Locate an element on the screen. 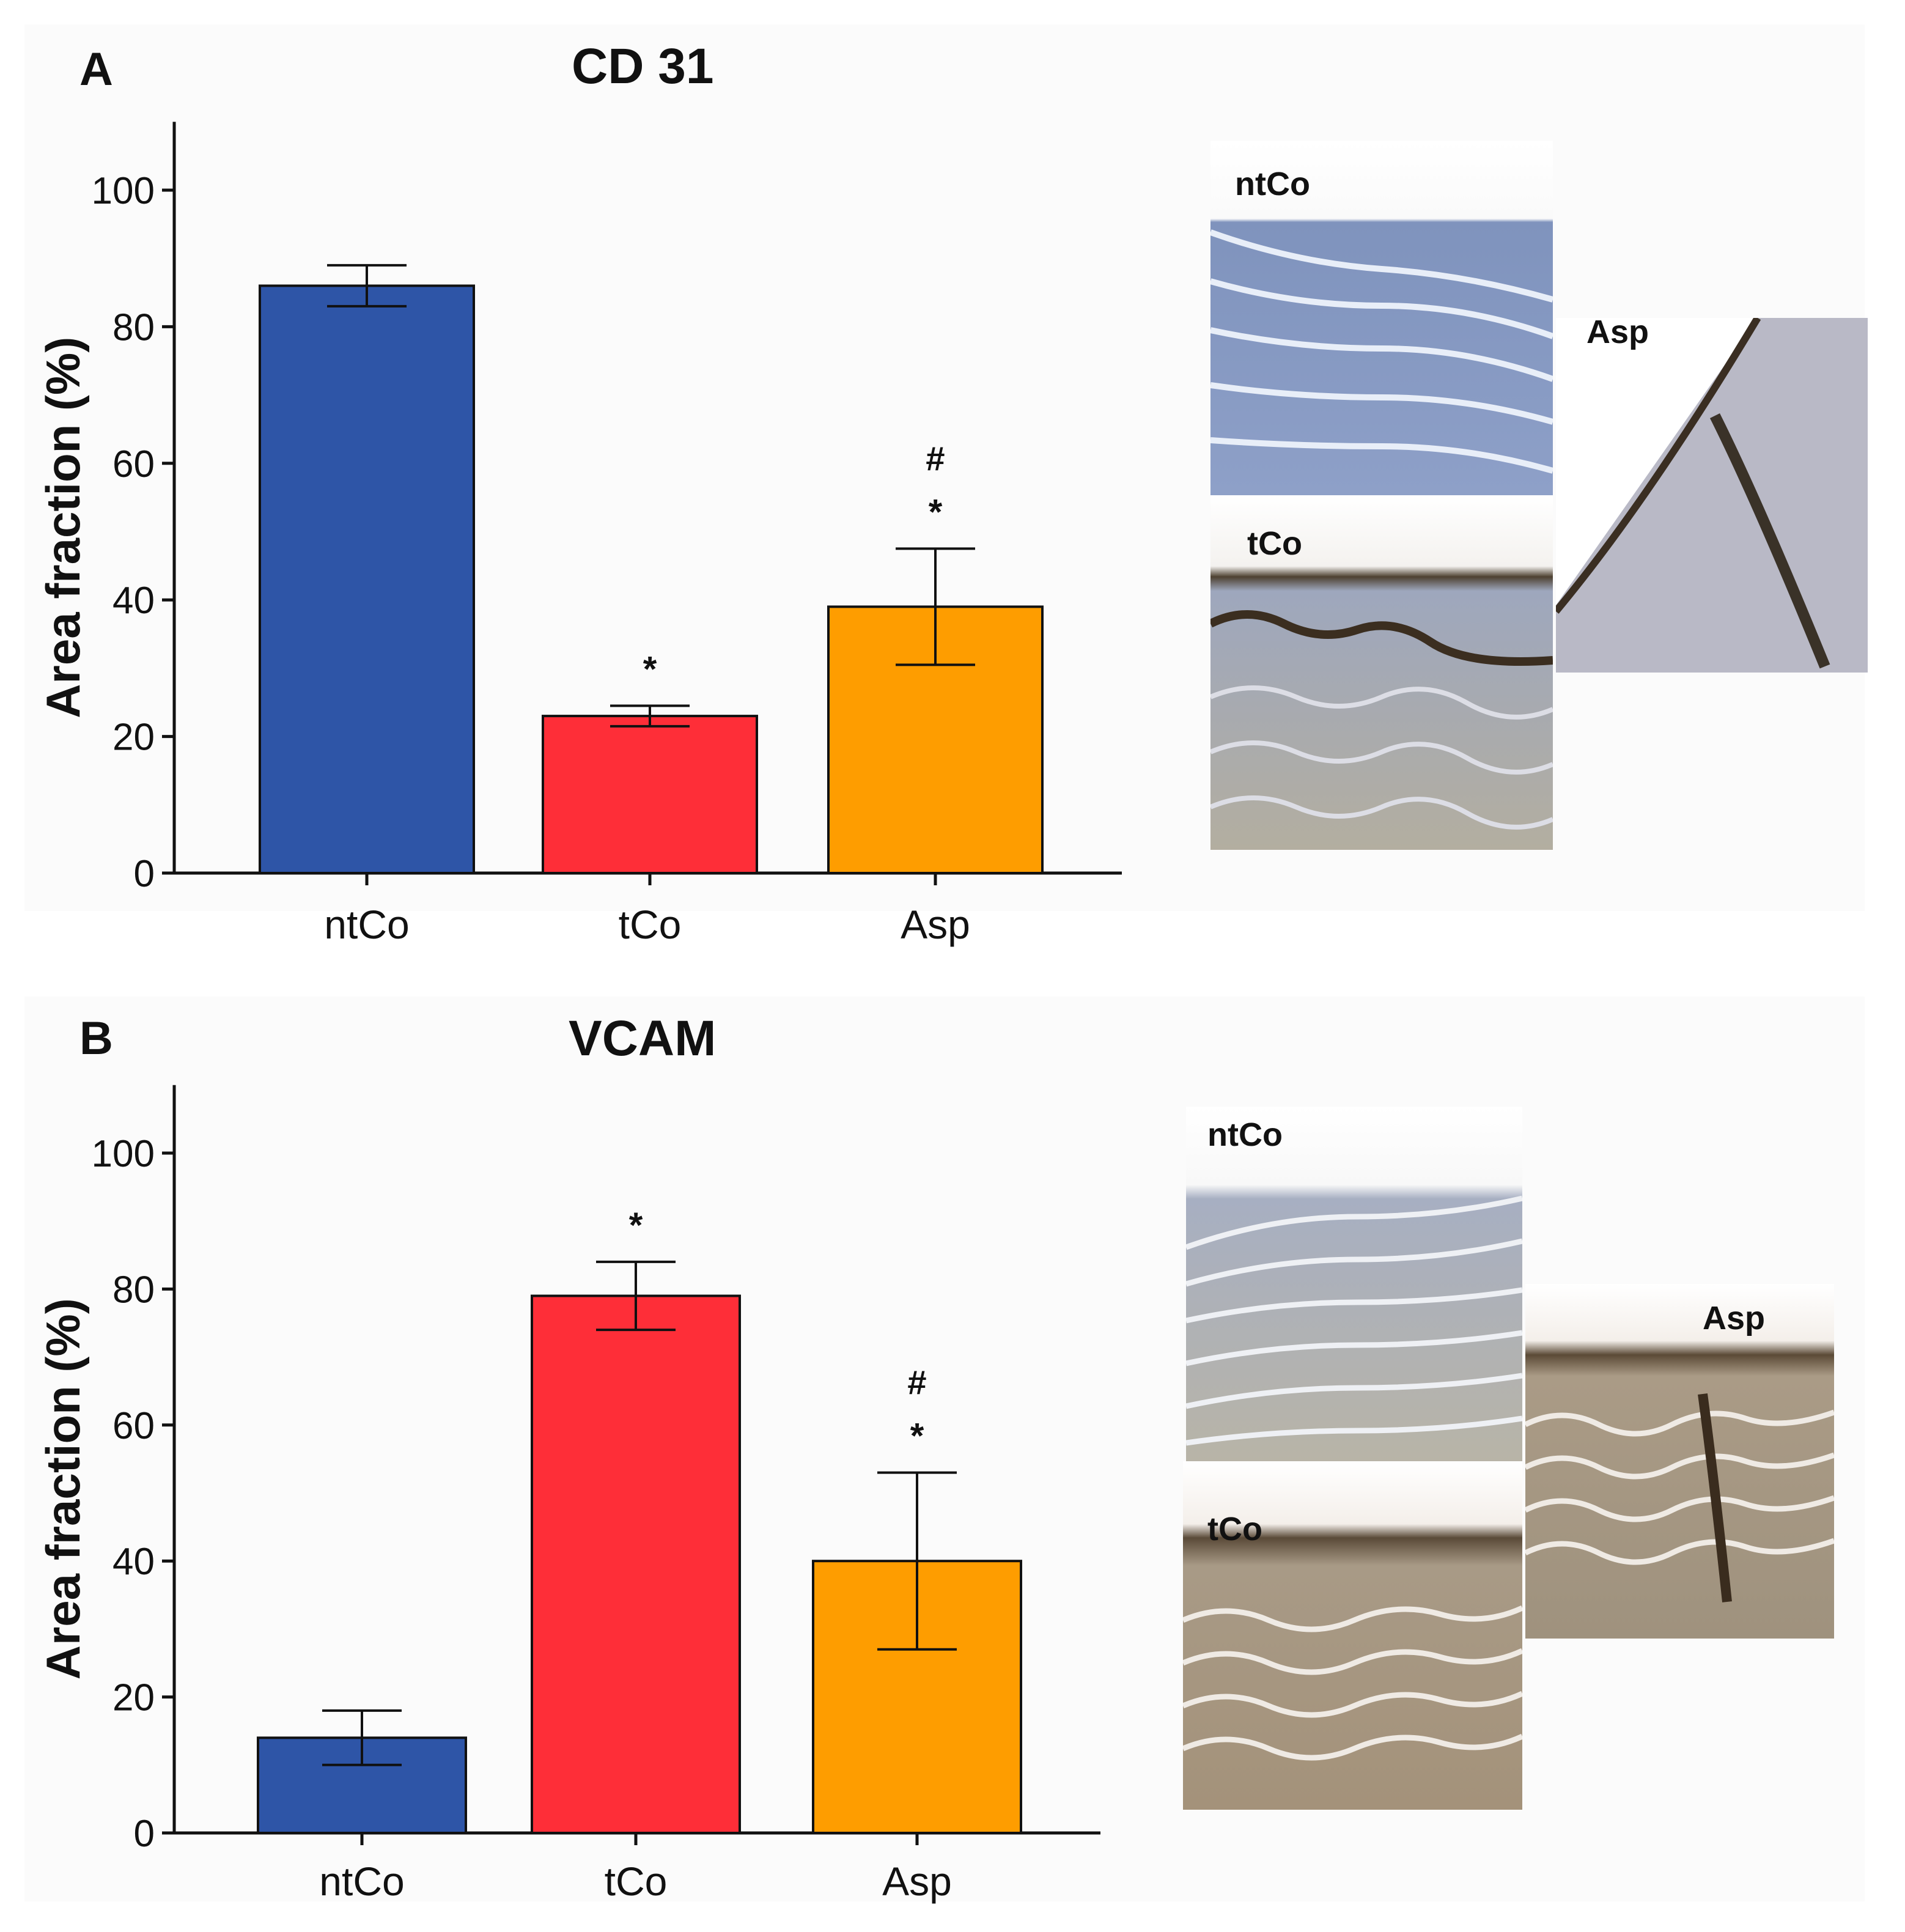 Image resolution: width=1905 pixels, height=1932 pixels. vcam-y-tick-label: 40 is located at coordinates (133, 1562).